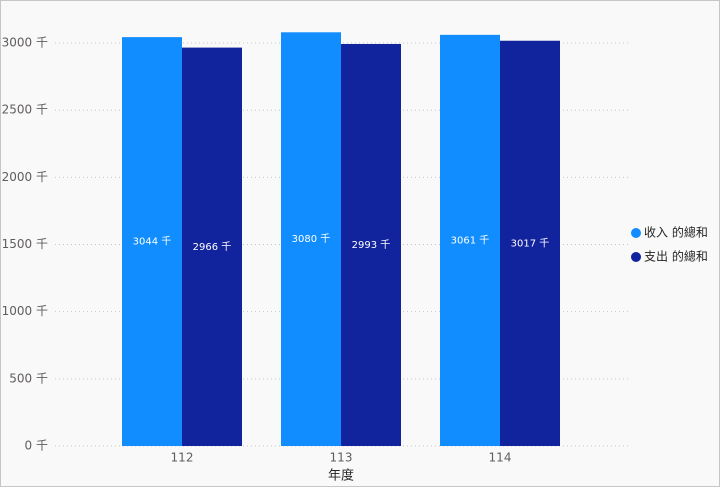 The height and width of the screenshot is (487, 720). What do you see at coordinates (28, 378) in the screenshot?
I see `y-tick-label: 500 千` at bounding box center [28, 378].